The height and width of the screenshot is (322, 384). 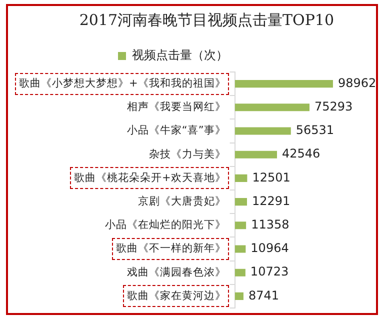 I want to click on data-label: 75293, so click(x=333, y=107).